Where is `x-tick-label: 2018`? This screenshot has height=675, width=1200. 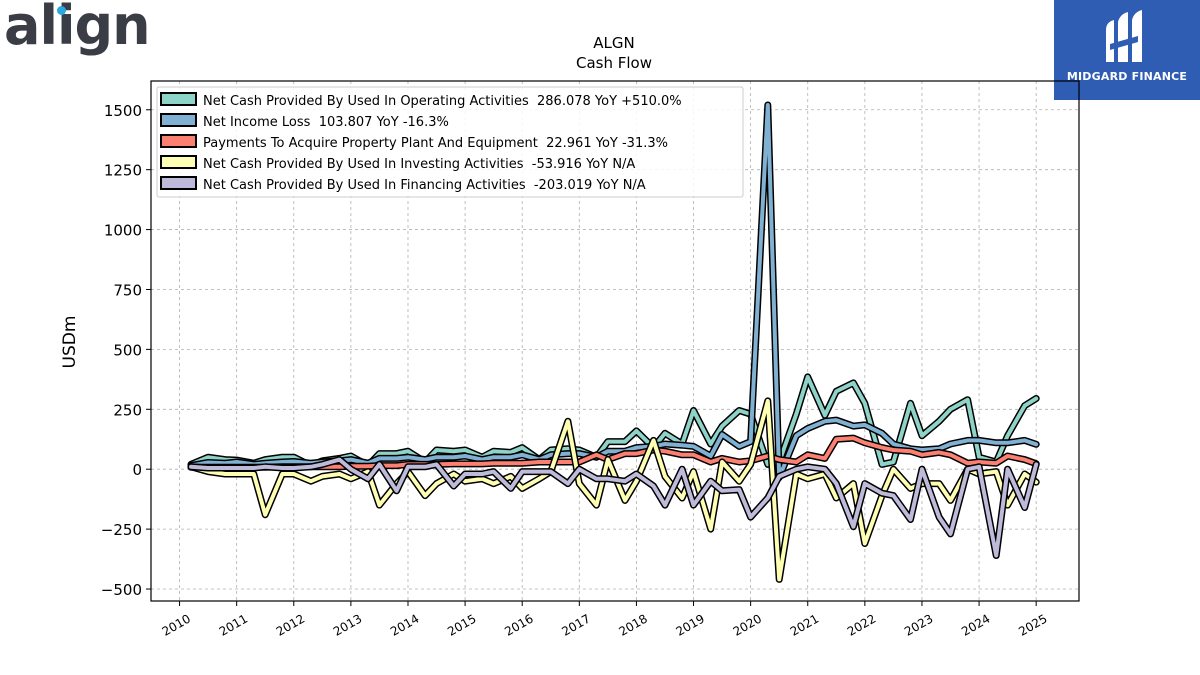 x-tick-label: 2018 is located at coordinates (632, 624).